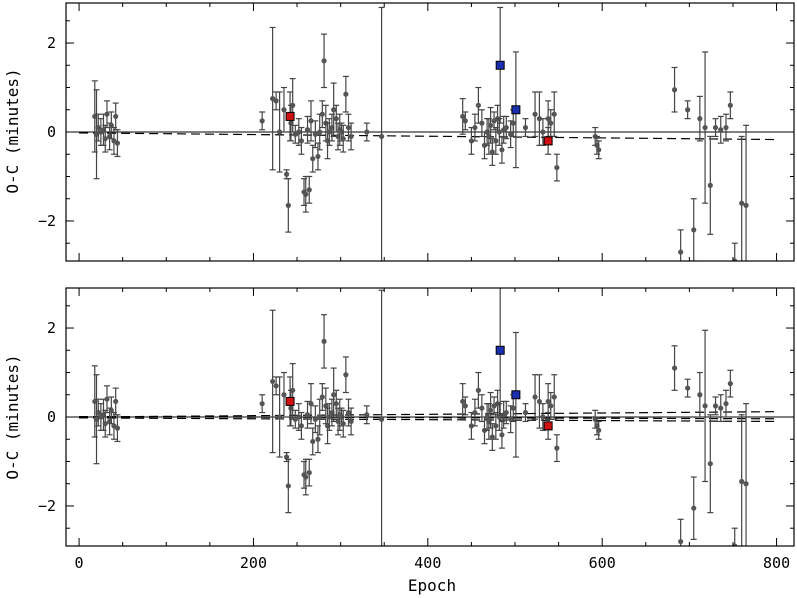 The width and height of the screenshot is (797, 598). What do you see at coordinates (12, 130) in the screenshot?
I see `top-y-axis-label: O-C (minutes)` at bounding box center [12, 130].